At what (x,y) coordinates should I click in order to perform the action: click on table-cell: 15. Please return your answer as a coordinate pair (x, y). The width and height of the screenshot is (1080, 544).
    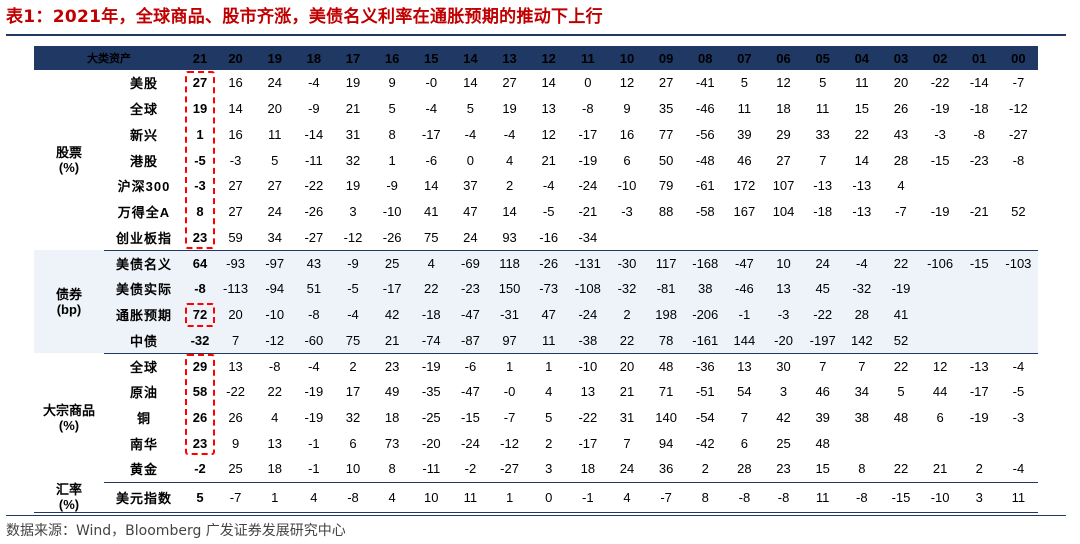
    Looking at the image, I should click on (862, 109).